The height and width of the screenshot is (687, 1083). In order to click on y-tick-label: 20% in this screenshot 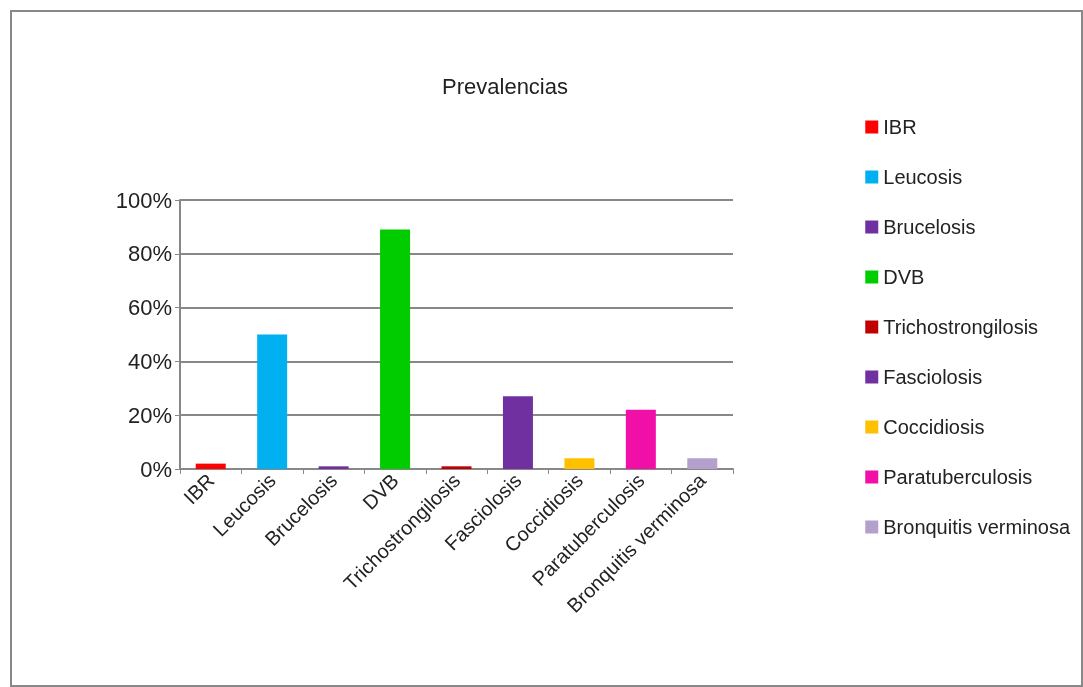, I will do `click(149, 415)`.